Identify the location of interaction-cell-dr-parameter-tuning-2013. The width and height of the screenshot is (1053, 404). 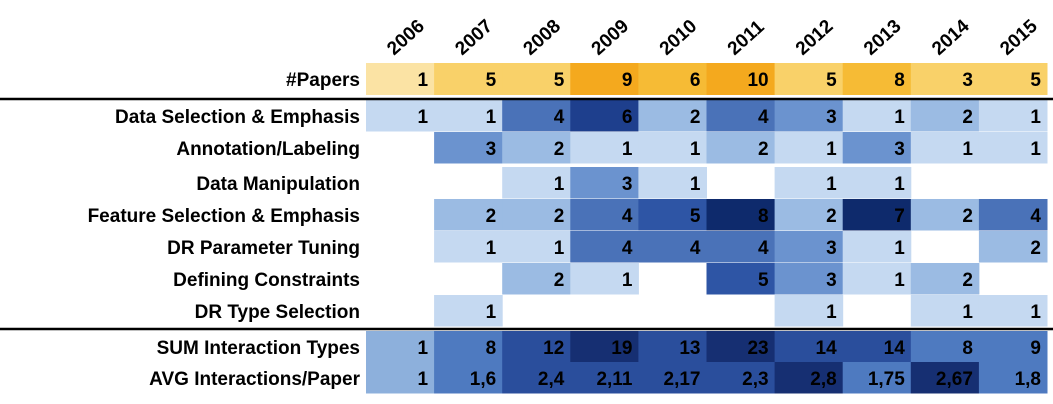
(877, 247).